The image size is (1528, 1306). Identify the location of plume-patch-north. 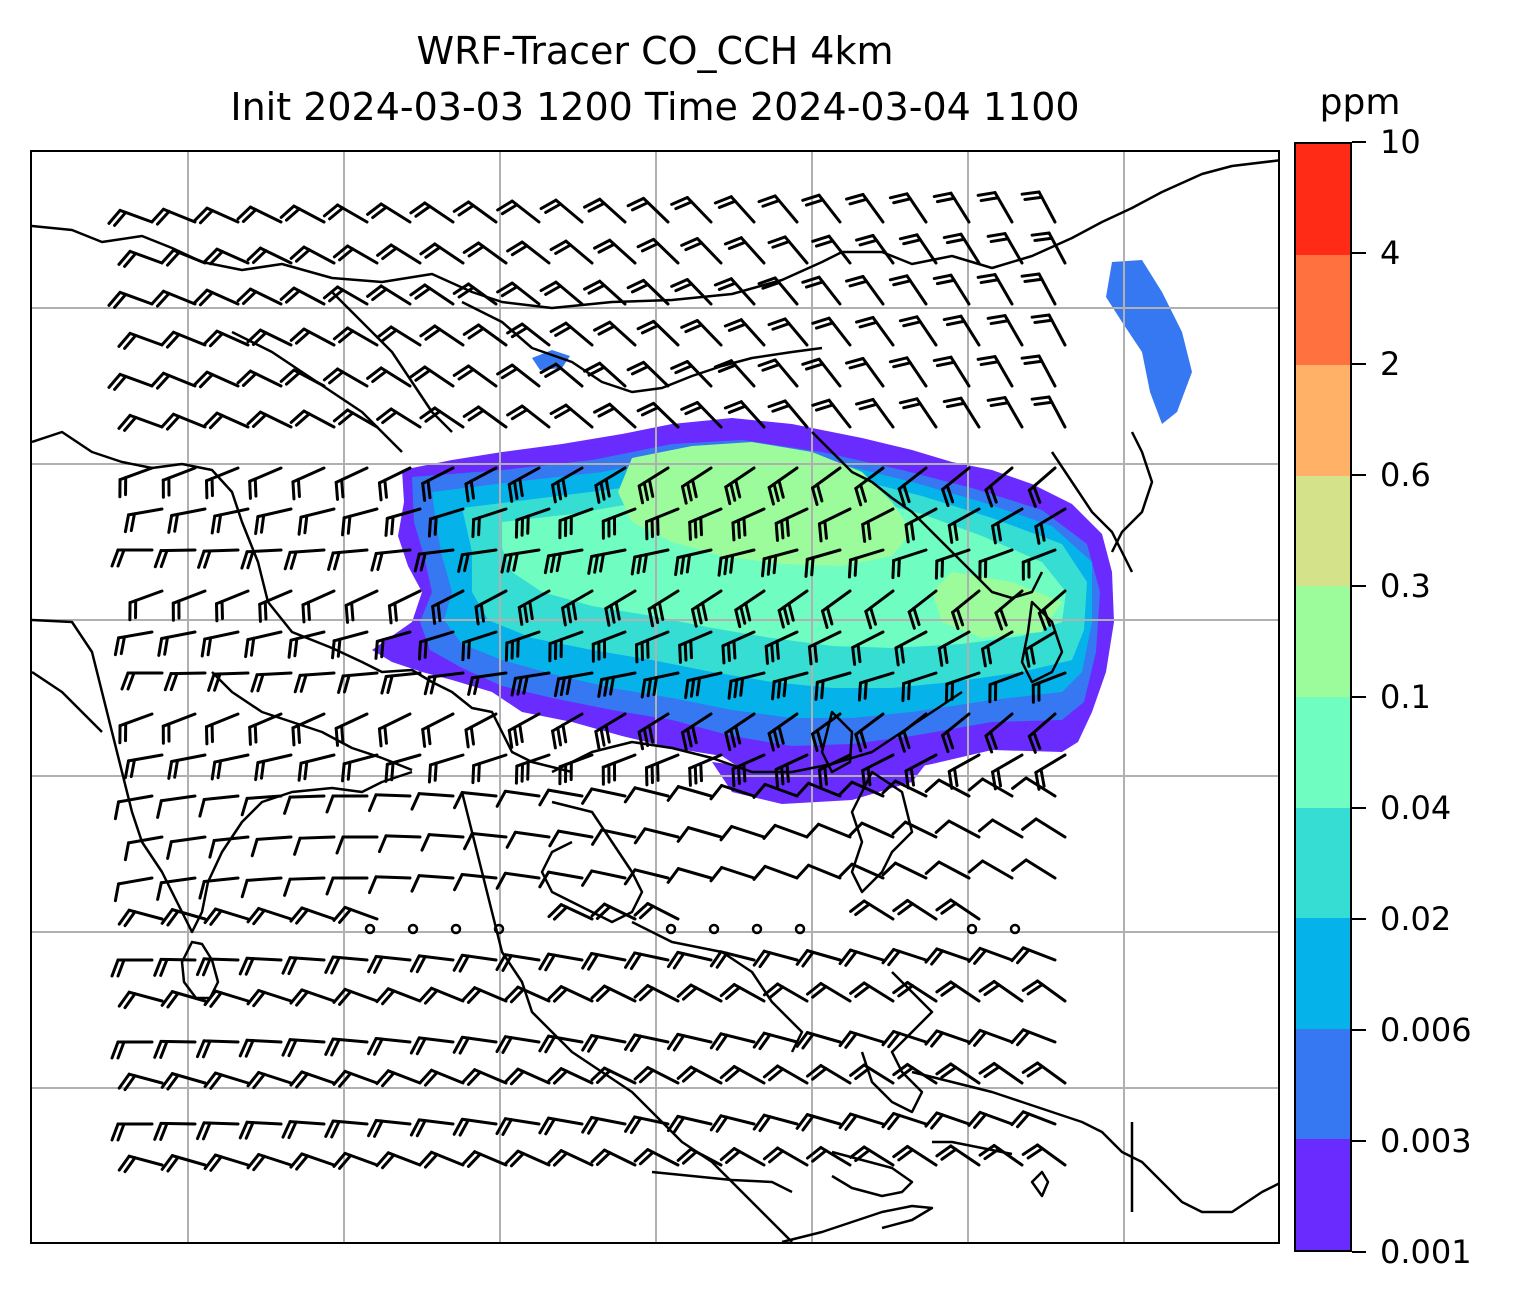
(551, 360).